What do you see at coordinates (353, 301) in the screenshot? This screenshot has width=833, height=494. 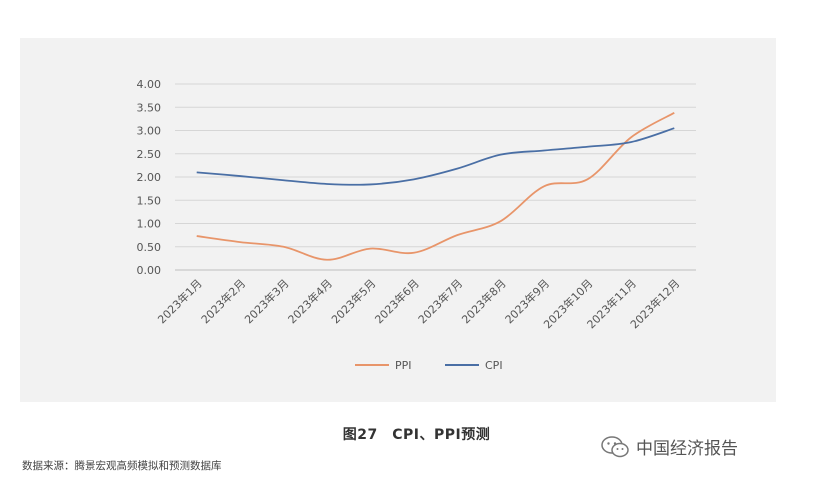 I see `x-tick-label: 2023年5月` at bounding box center [353, 301].